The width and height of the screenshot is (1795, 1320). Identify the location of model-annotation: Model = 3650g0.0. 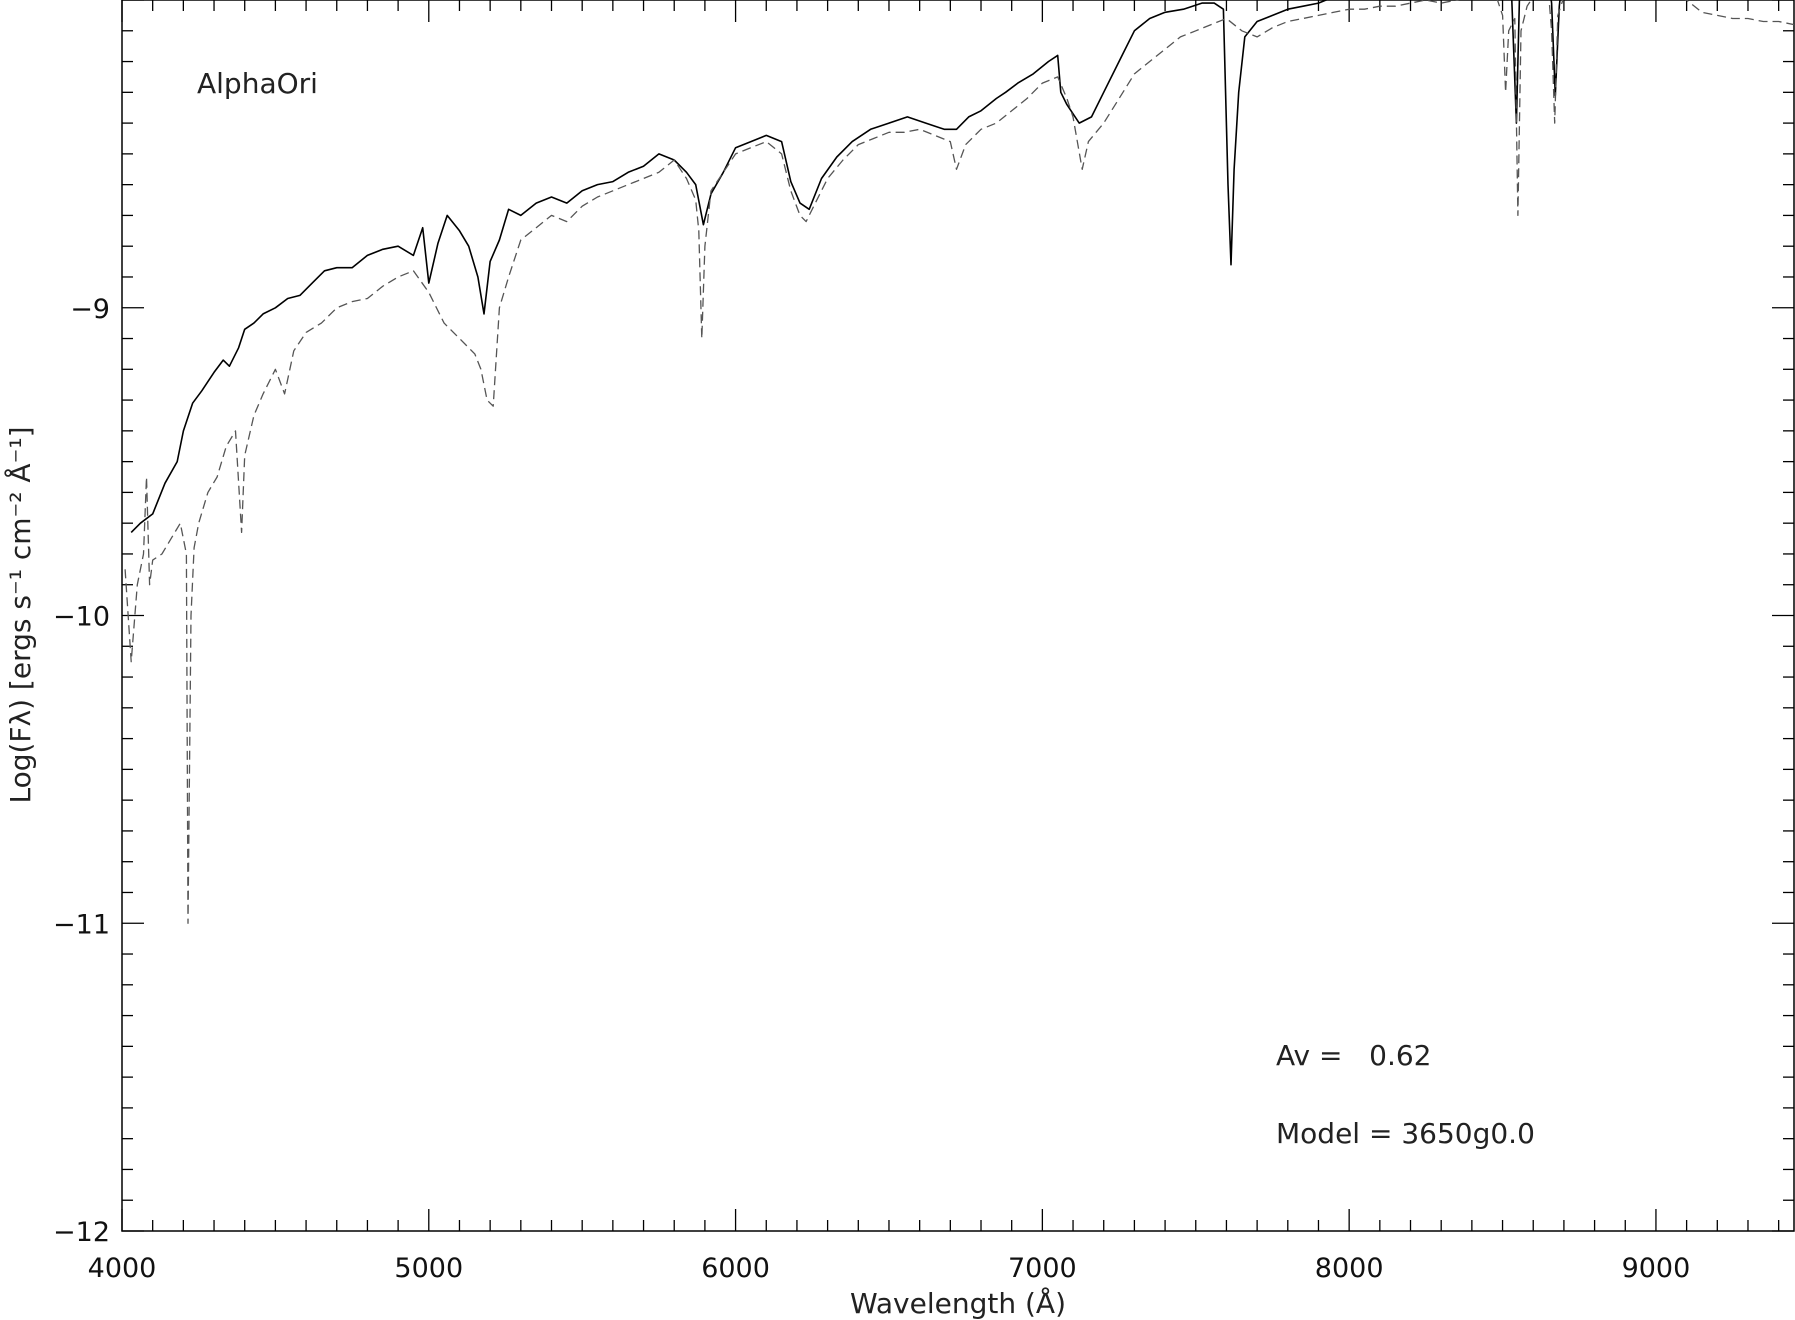
(1405, 1133).